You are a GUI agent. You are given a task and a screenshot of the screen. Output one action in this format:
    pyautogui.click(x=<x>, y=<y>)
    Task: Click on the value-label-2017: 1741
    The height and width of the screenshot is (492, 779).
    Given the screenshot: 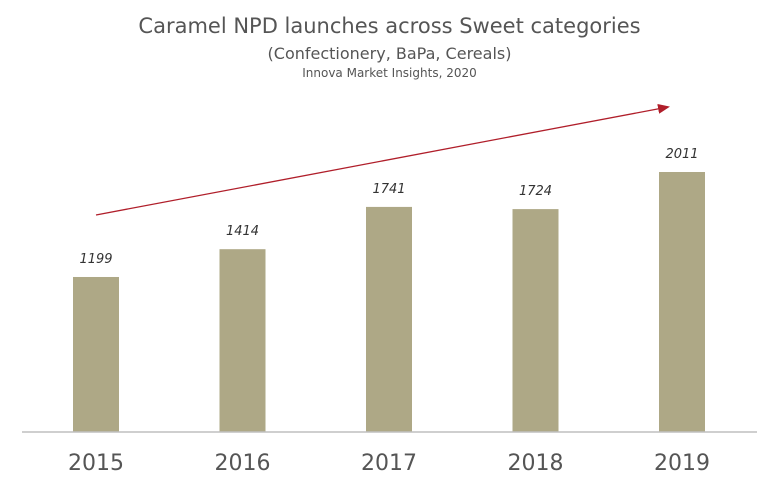 What is the action you would take?
    pyautogui.click(x=388, y=189)
    